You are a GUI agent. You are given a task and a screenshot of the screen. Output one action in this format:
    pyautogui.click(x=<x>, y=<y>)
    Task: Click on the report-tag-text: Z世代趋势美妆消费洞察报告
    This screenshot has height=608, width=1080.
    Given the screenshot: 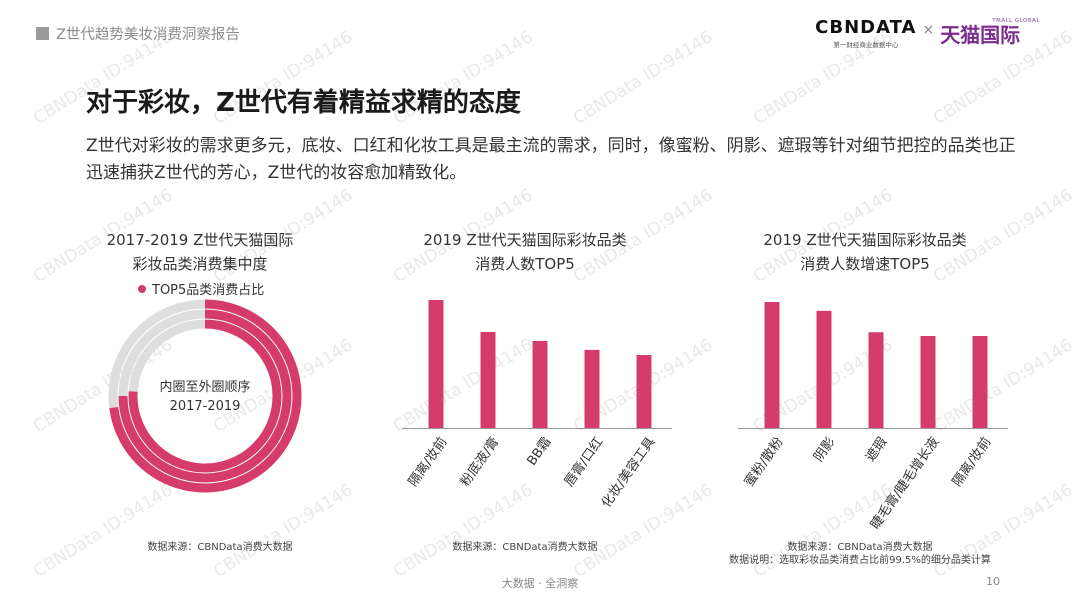 What is the action you would take?
    pyautogui.click(x=148, y=35)
    